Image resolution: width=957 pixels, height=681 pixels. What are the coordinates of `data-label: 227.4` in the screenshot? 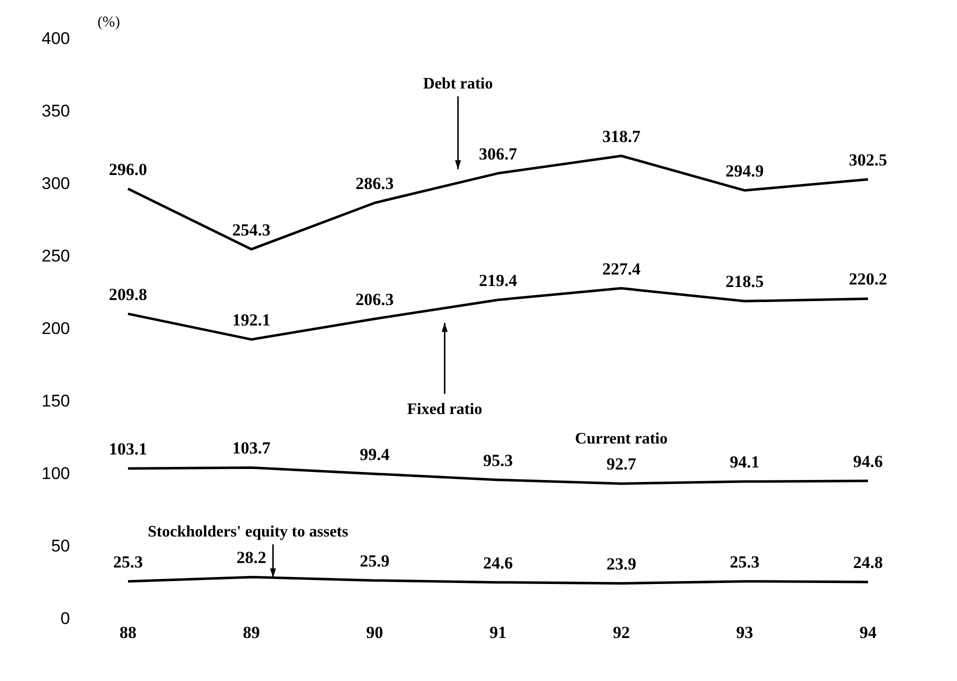 It's located at (621, 268).